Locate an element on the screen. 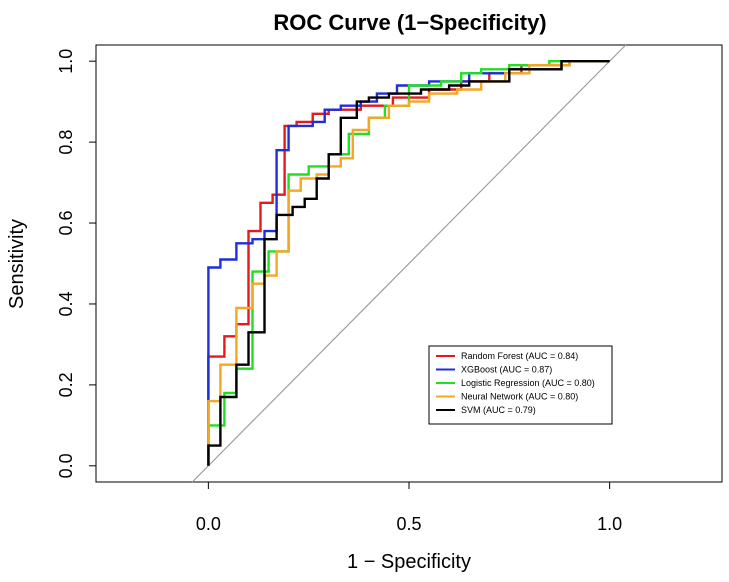 The width and height of the screenshot is (729, 582). y-tick-label: 0.4 is located at coordinates (66, 303).